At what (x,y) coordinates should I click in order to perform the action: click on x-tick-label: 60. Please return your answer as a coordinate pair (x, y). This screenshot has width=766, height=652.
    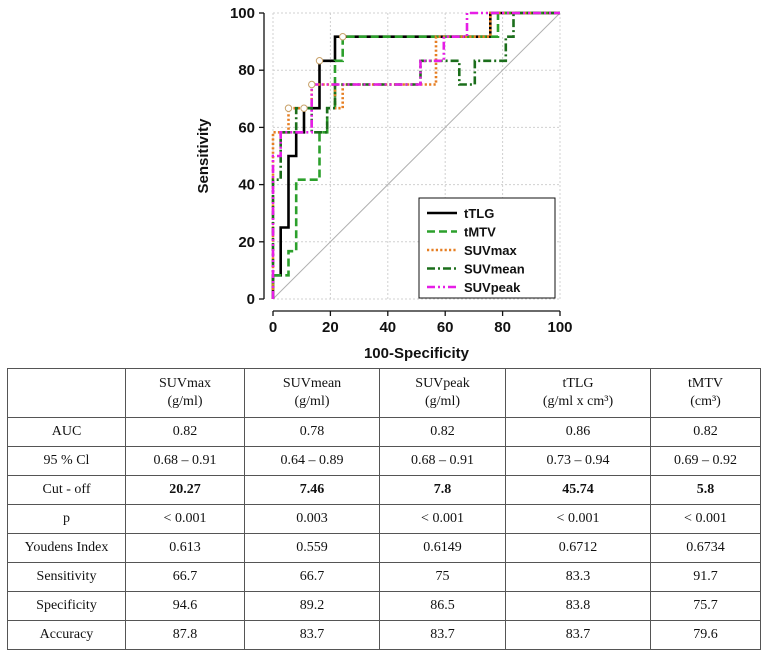
    Looking at the image, I should click on (445, 327).